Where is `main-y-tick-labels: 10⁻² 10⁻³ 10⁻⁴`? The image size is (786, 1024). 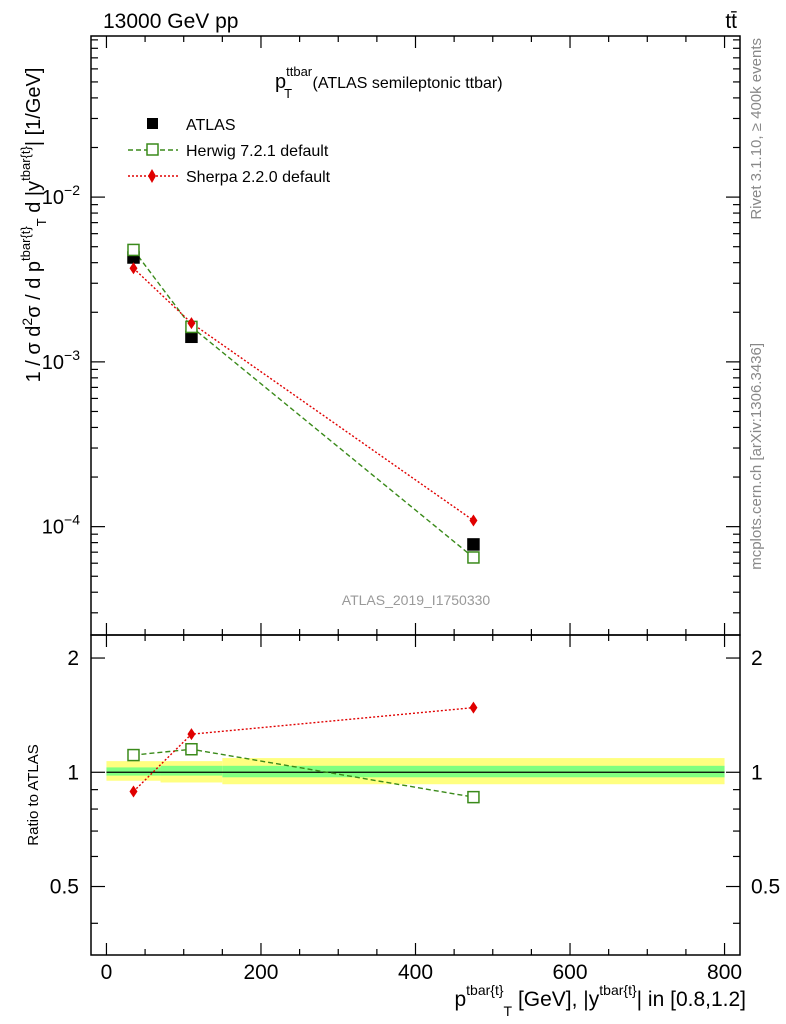
main-y-tick-labels: 10⁻² 10⁻³ 10⁻⁴ is located at coordinates (61, 360).